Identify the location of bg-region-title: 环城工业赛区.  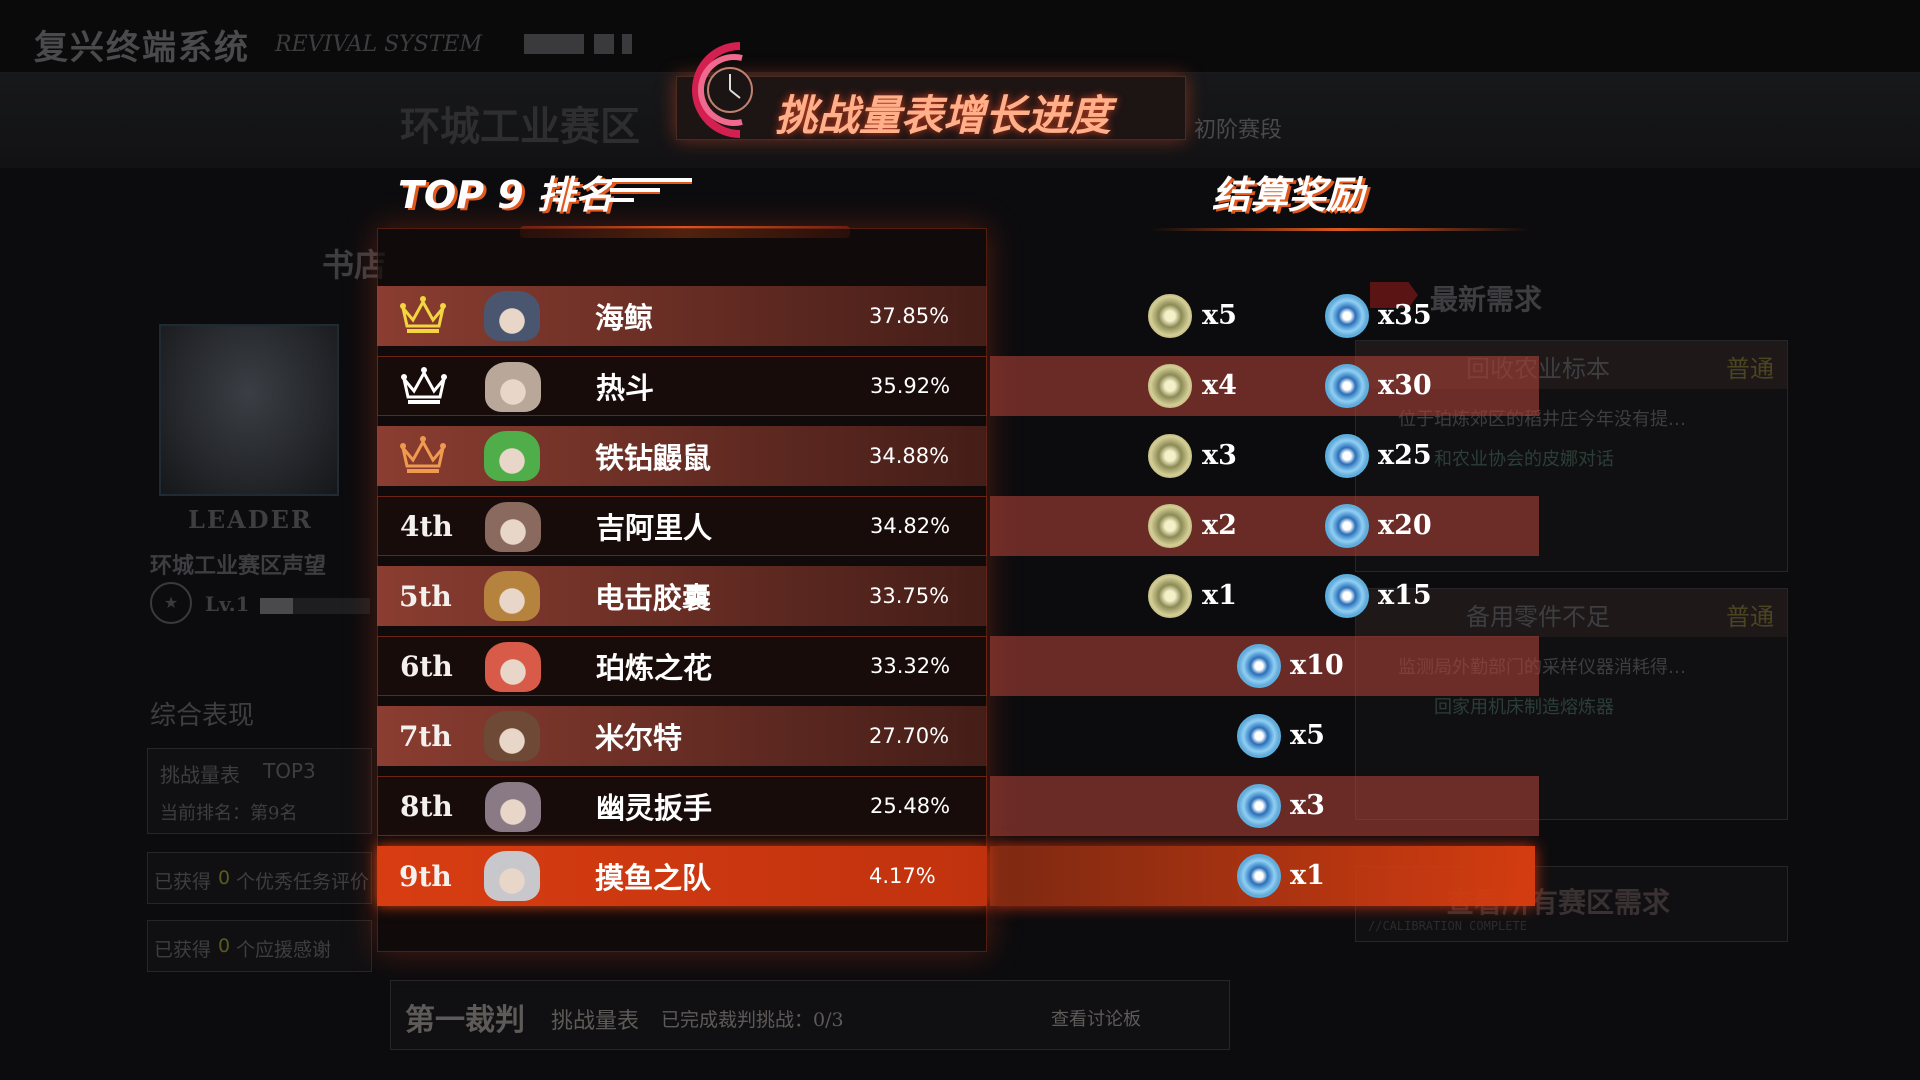
(520, 126).